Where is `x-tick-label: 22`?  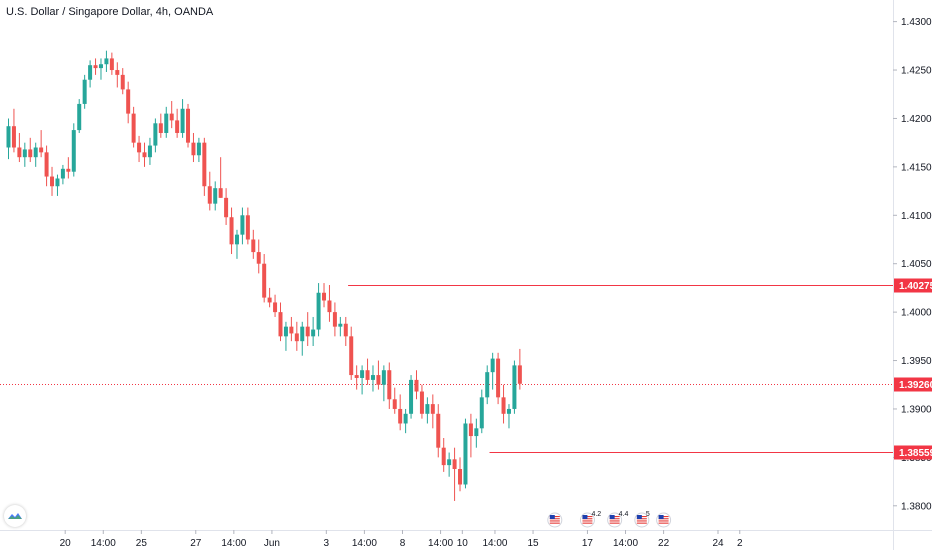
x-tick-label: 22 is located at coordinates (664, 543).